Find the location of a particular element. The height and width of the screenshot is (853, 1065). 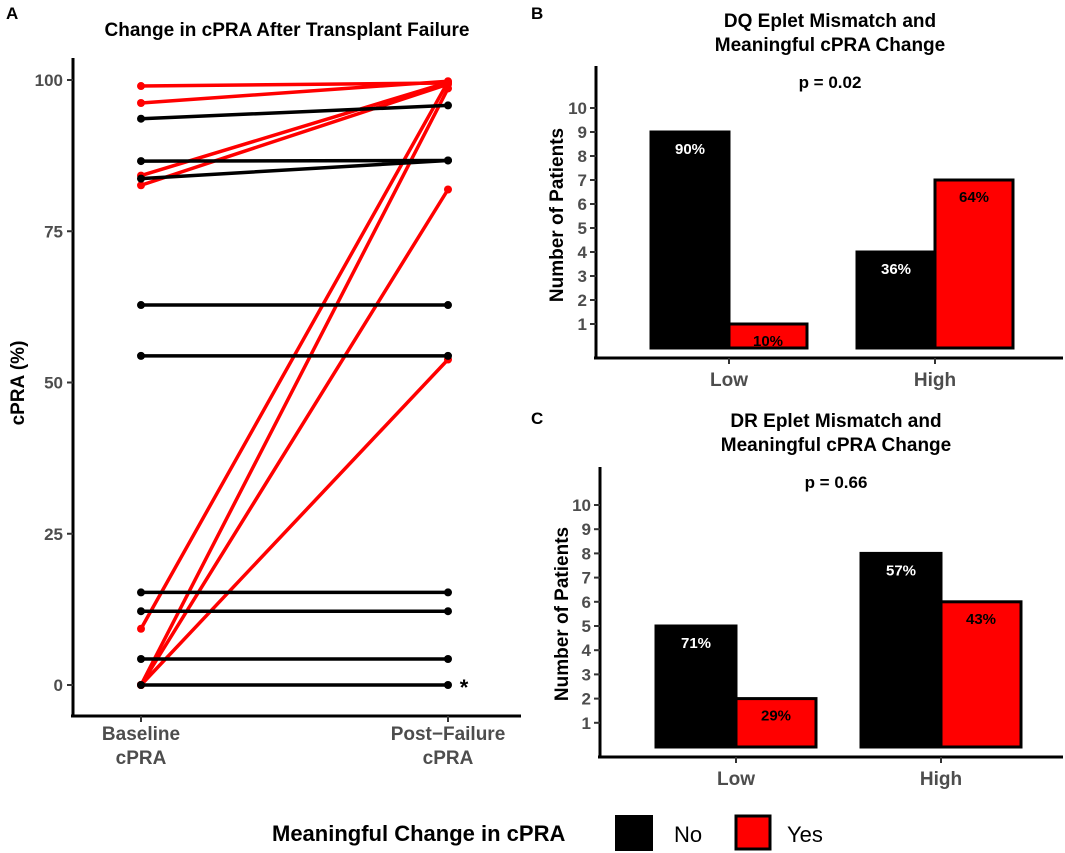

dr-chart-bar-no-high is located at coordinates (901, 650).